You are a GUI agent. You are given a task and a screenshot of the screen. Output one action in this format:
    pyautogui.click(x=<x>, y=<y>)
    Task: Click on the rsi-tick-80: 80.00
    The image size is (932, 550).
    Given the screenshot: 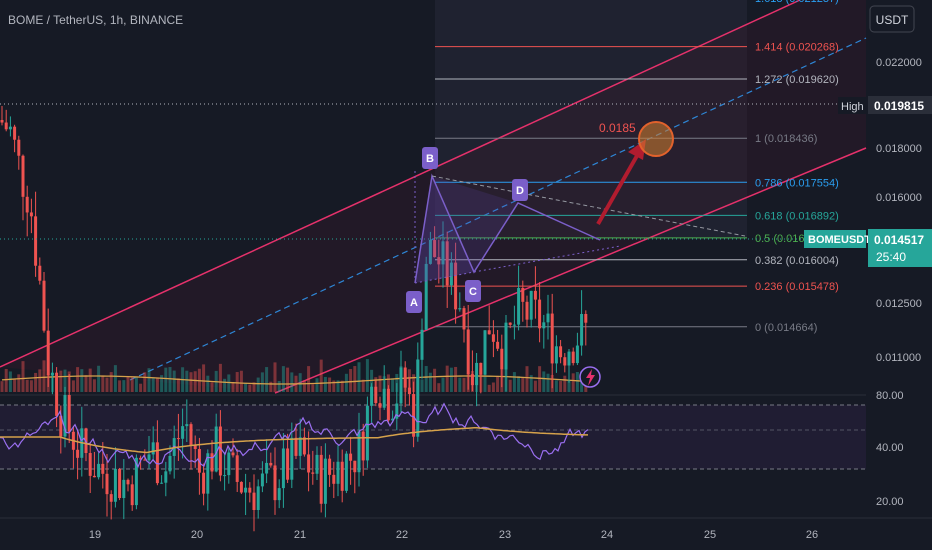 What is the action you would take?
    pyautogui.click(x=890, y=396)
    